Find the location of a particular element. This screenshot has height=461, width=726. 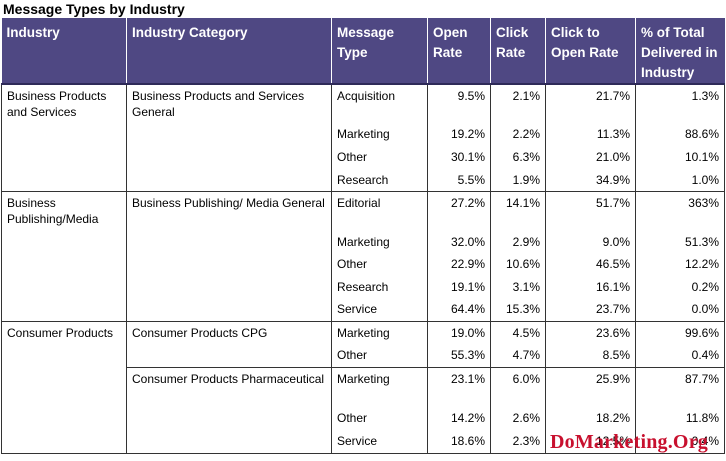

cell-pct-total: 87.7% is located at coordinates (680, 386).